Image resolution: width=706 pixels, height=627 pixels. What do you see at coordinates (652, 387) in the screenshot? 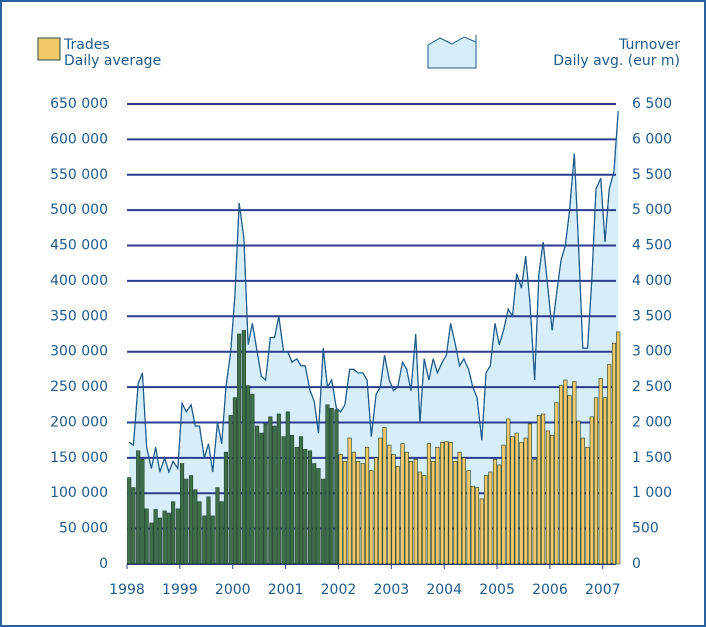
I see `y2-tick-label: 2 500` at bounding box center [652, 387].